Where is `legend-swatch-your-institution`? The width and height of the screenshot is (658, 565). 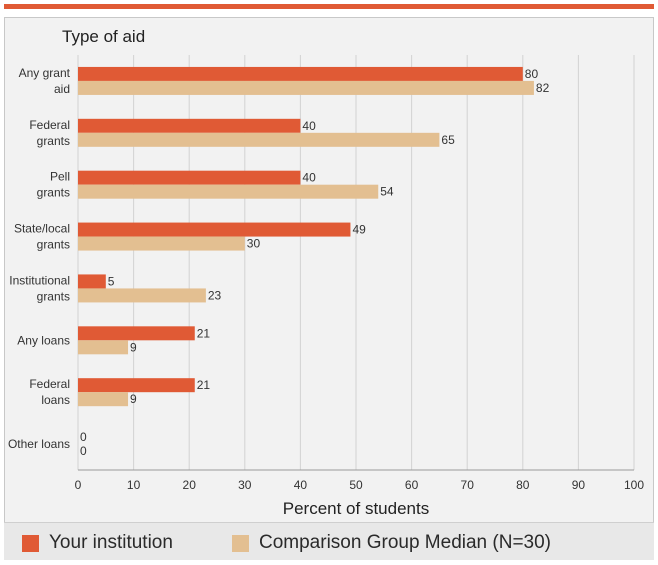
legend-swatch-your-institution is located at coordinates (30, 543).